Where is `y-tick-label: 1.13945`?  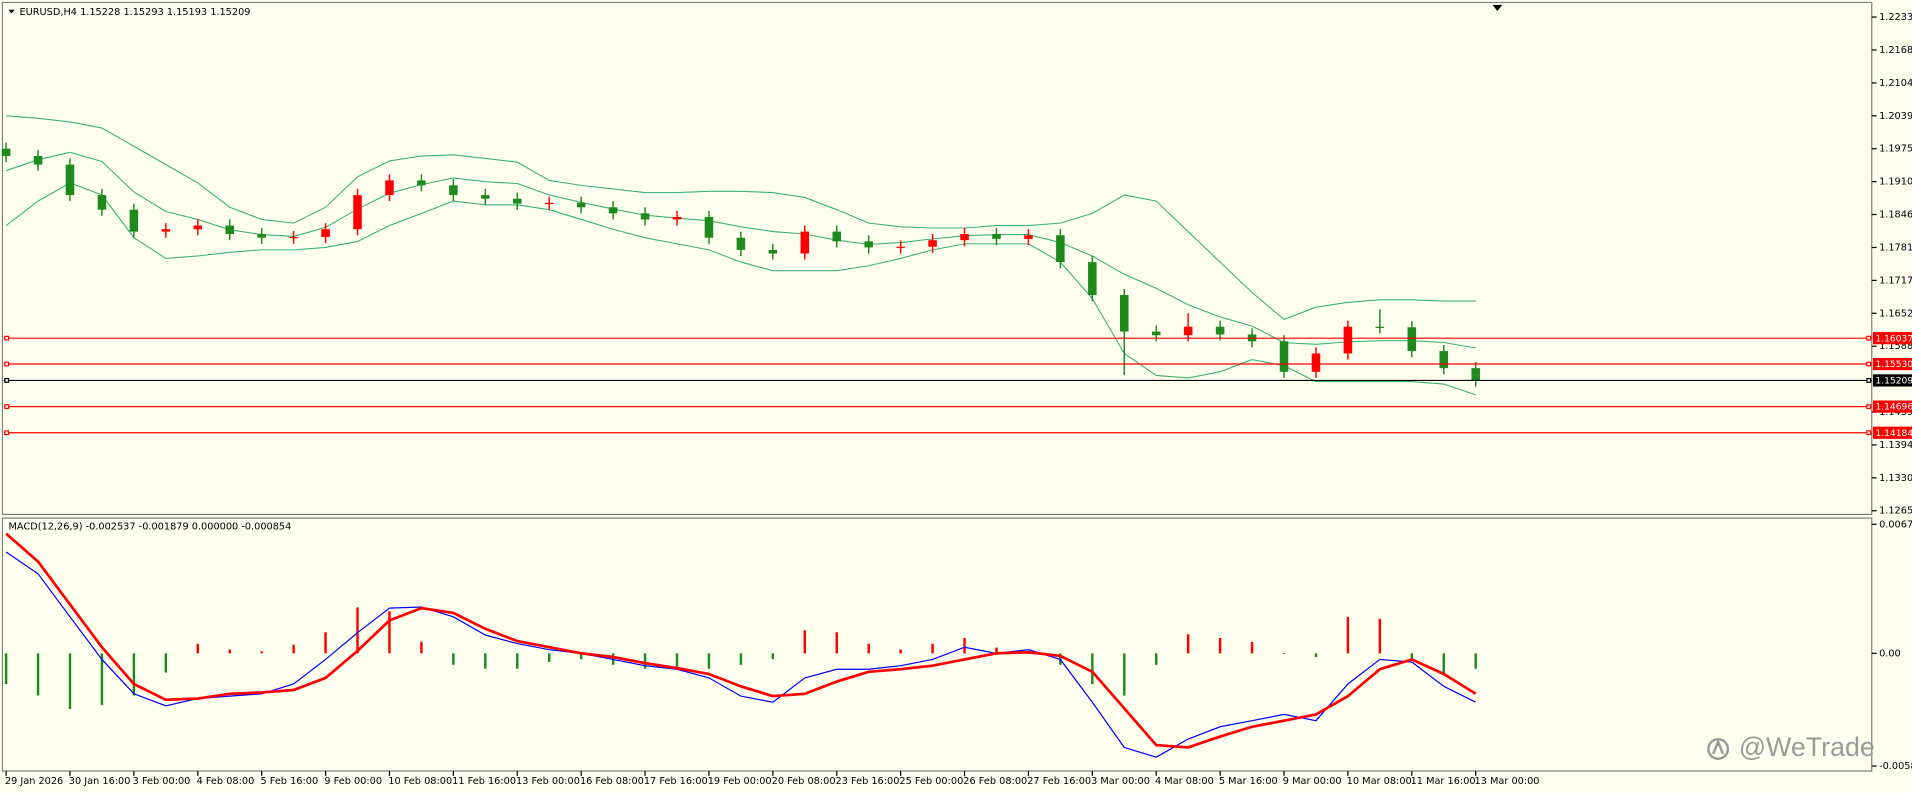
y-tick-label: 1.13945 is located at coordinates (1895, 445).